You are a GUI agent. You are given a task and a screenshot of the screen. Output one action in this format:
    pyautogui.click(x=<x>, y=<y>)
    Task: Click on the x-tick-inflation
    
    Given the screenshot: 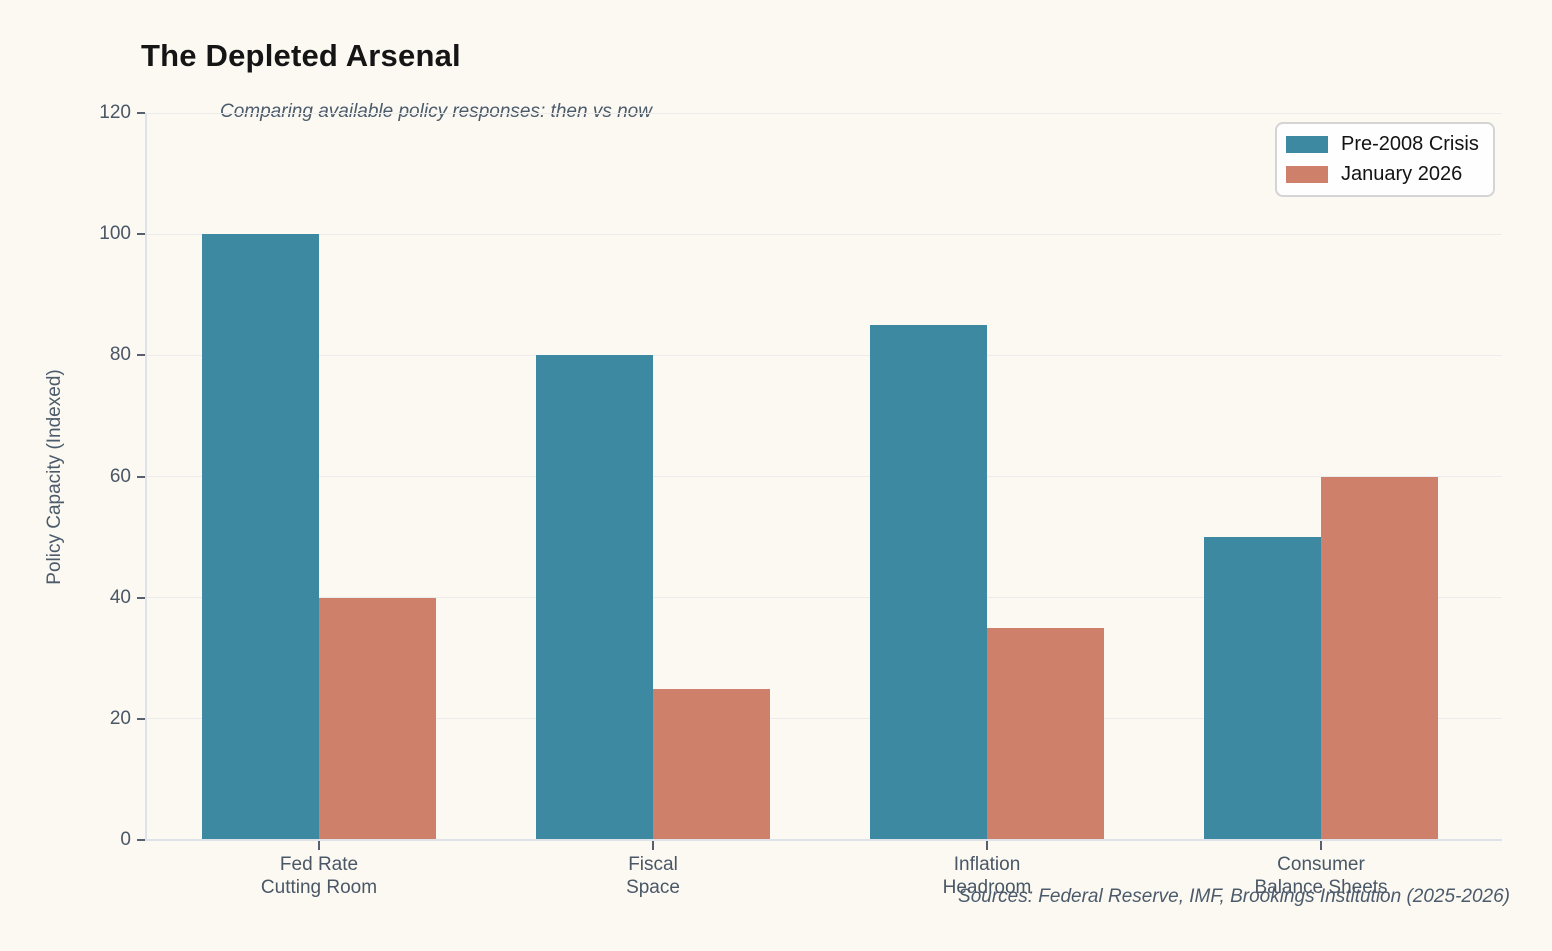 What is the action you would take?
    pyautogui.click(x=987, y=845)
    